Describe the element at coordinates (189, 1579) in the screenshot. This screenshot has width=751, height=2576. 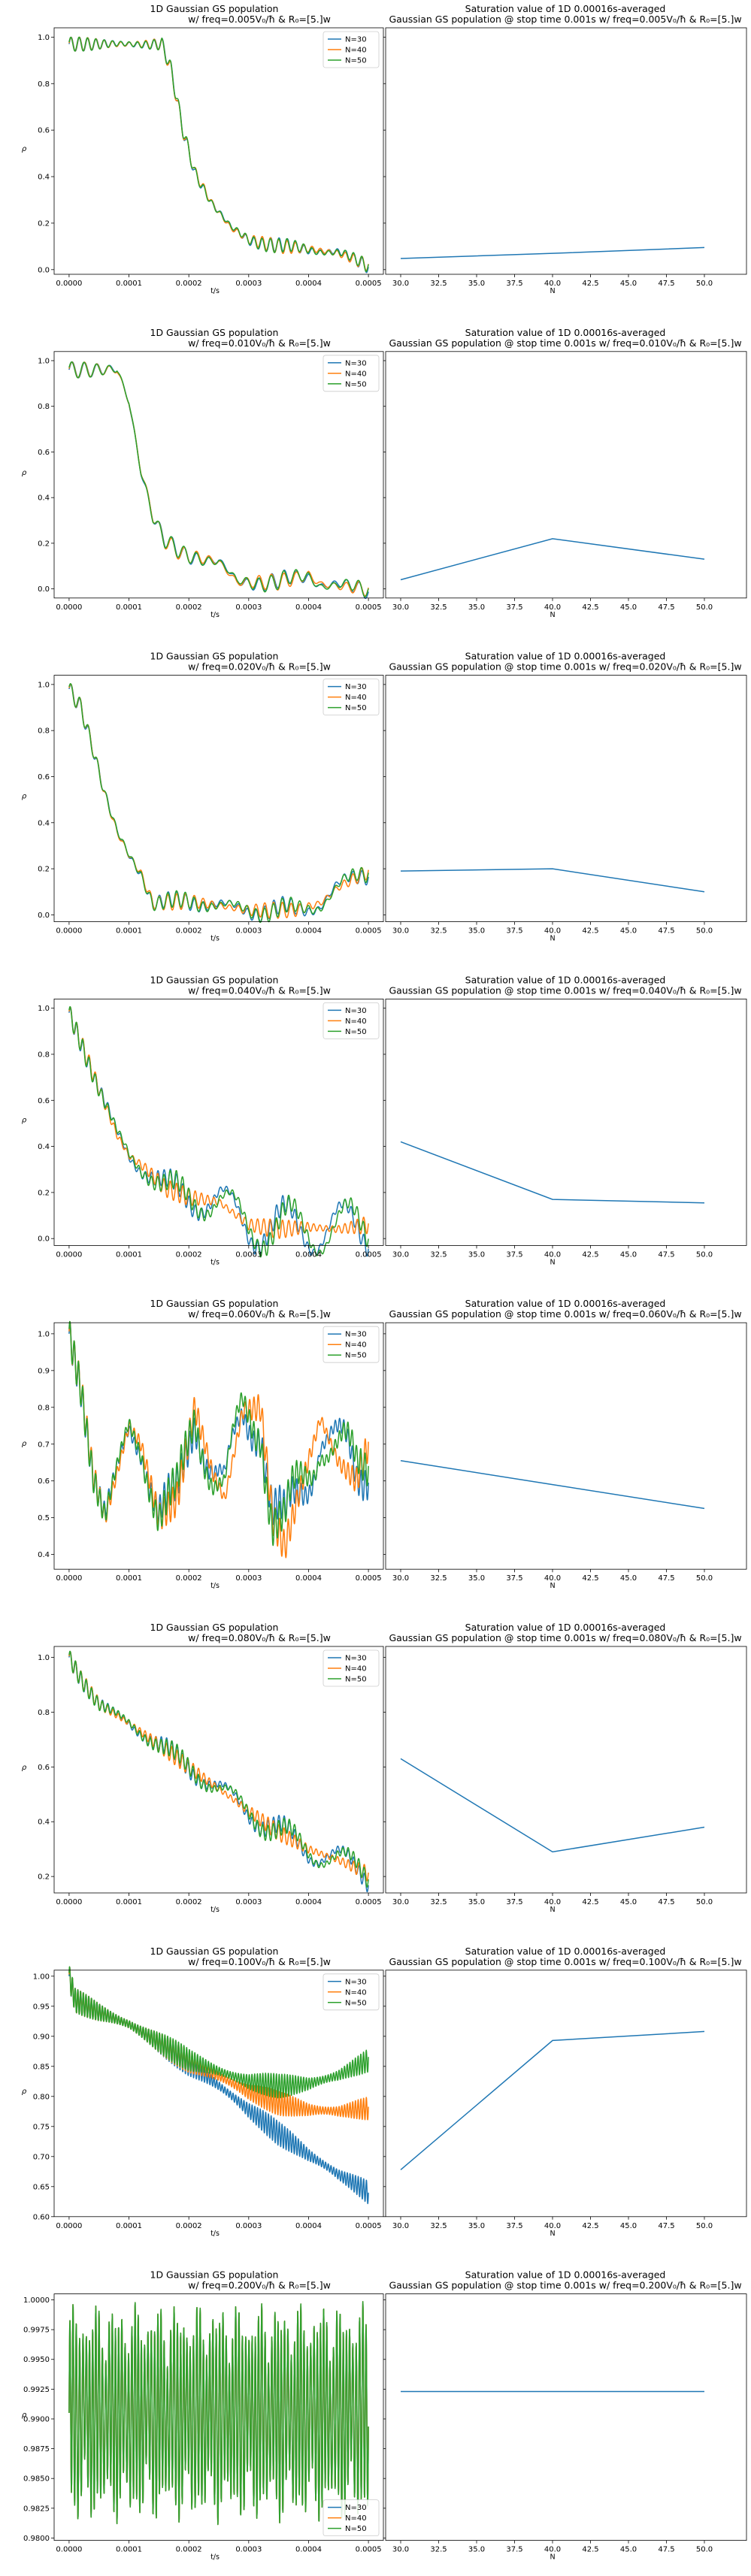
I see `x-tick-label: 0.0002` at that location.